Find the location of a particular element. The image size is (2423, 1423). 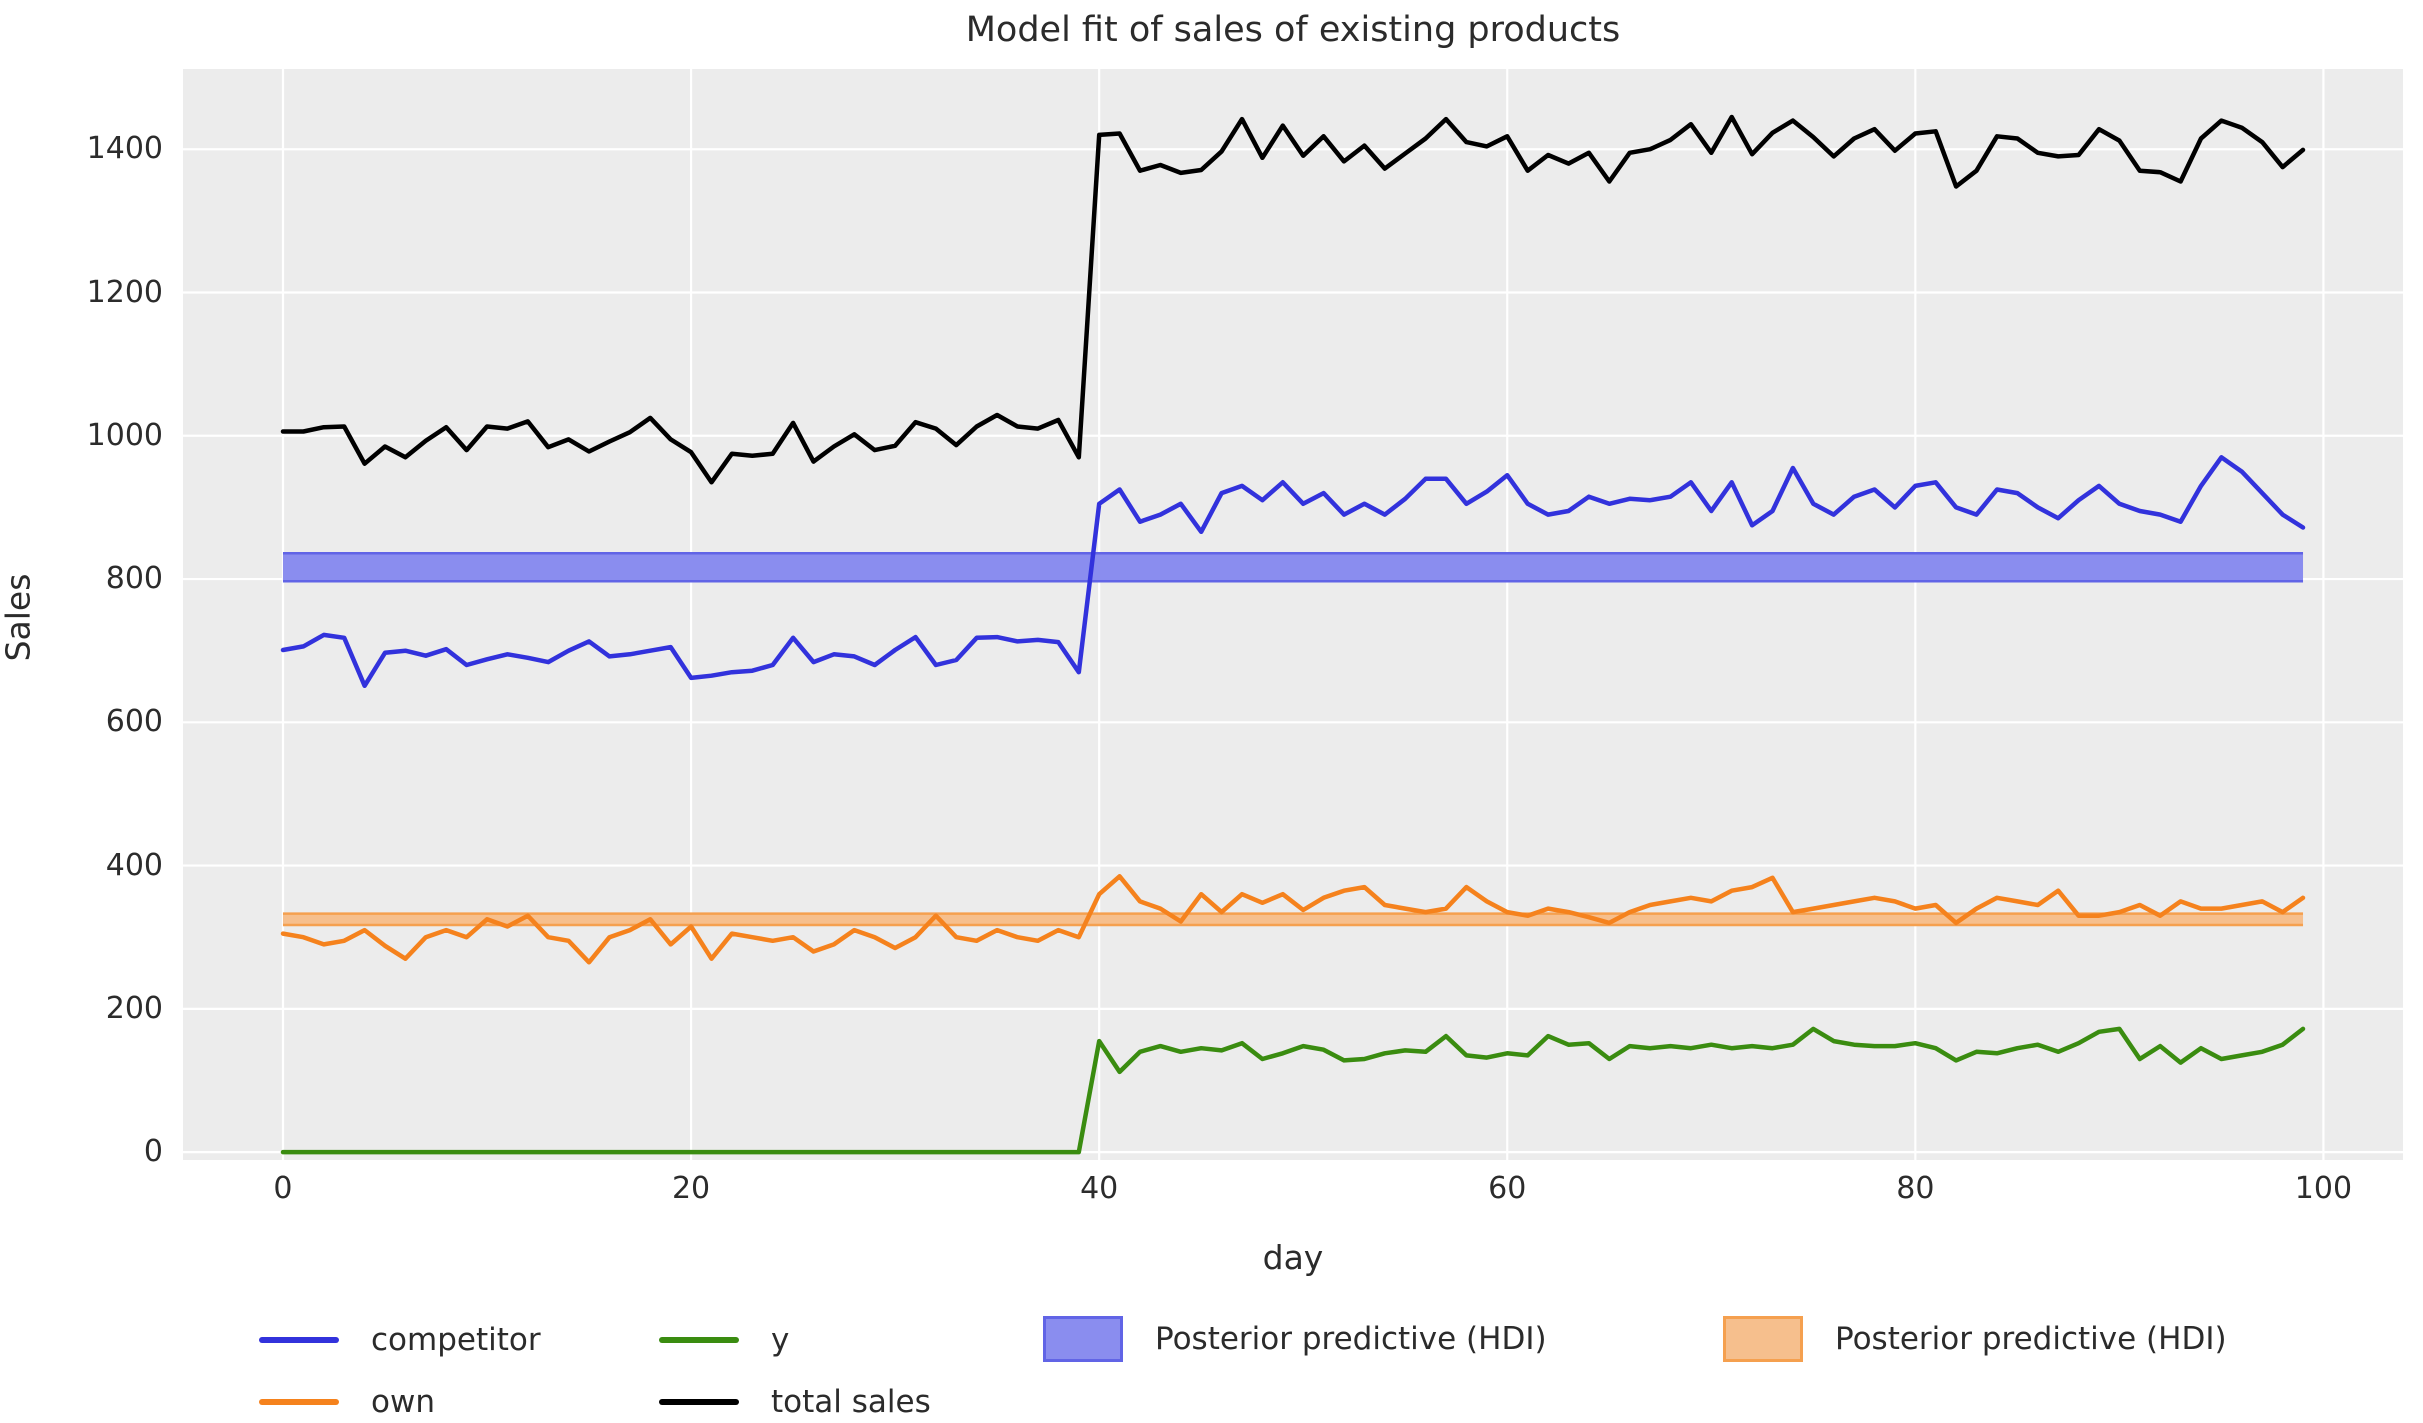

legend-line-swatch-y is located at coordinates (699, 1340).